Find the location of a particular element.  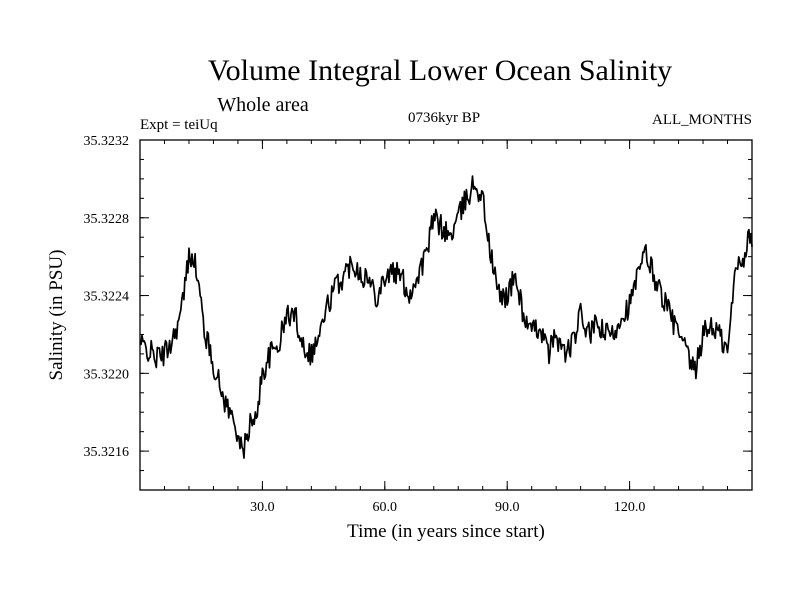

y-tick-label: 35.3228 is located at coordinates (107, 219).